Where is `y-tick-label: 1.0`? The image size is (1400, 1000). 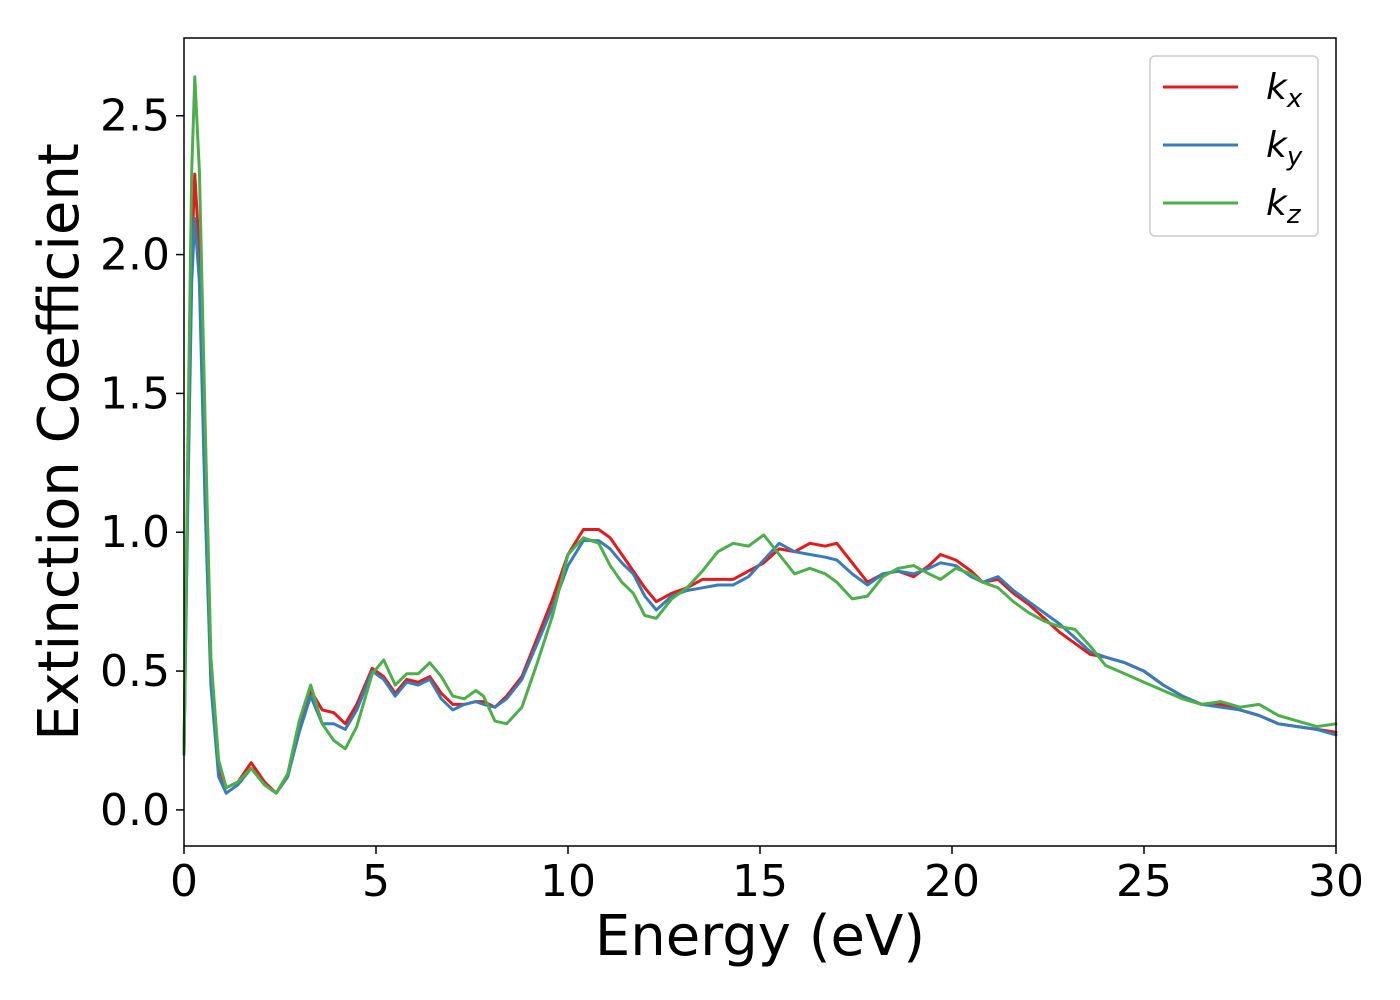 y-tick-label: 1.0 is located at coordinates (135, 532).